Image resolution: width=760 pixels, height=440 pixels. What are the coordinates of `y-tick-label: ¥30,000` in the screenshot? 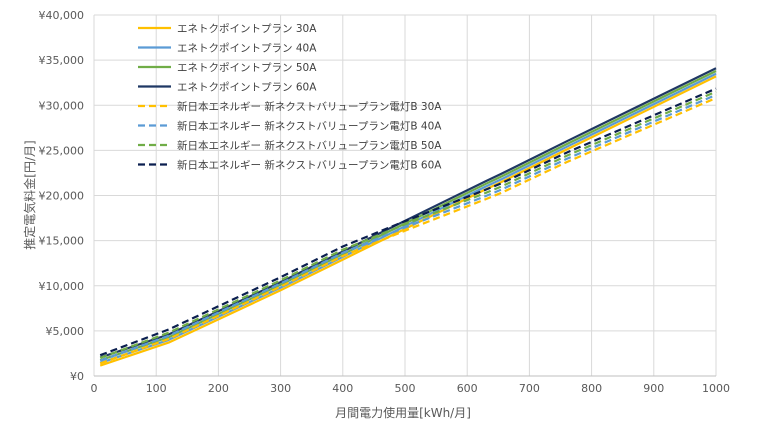 It's located at (62, 105).